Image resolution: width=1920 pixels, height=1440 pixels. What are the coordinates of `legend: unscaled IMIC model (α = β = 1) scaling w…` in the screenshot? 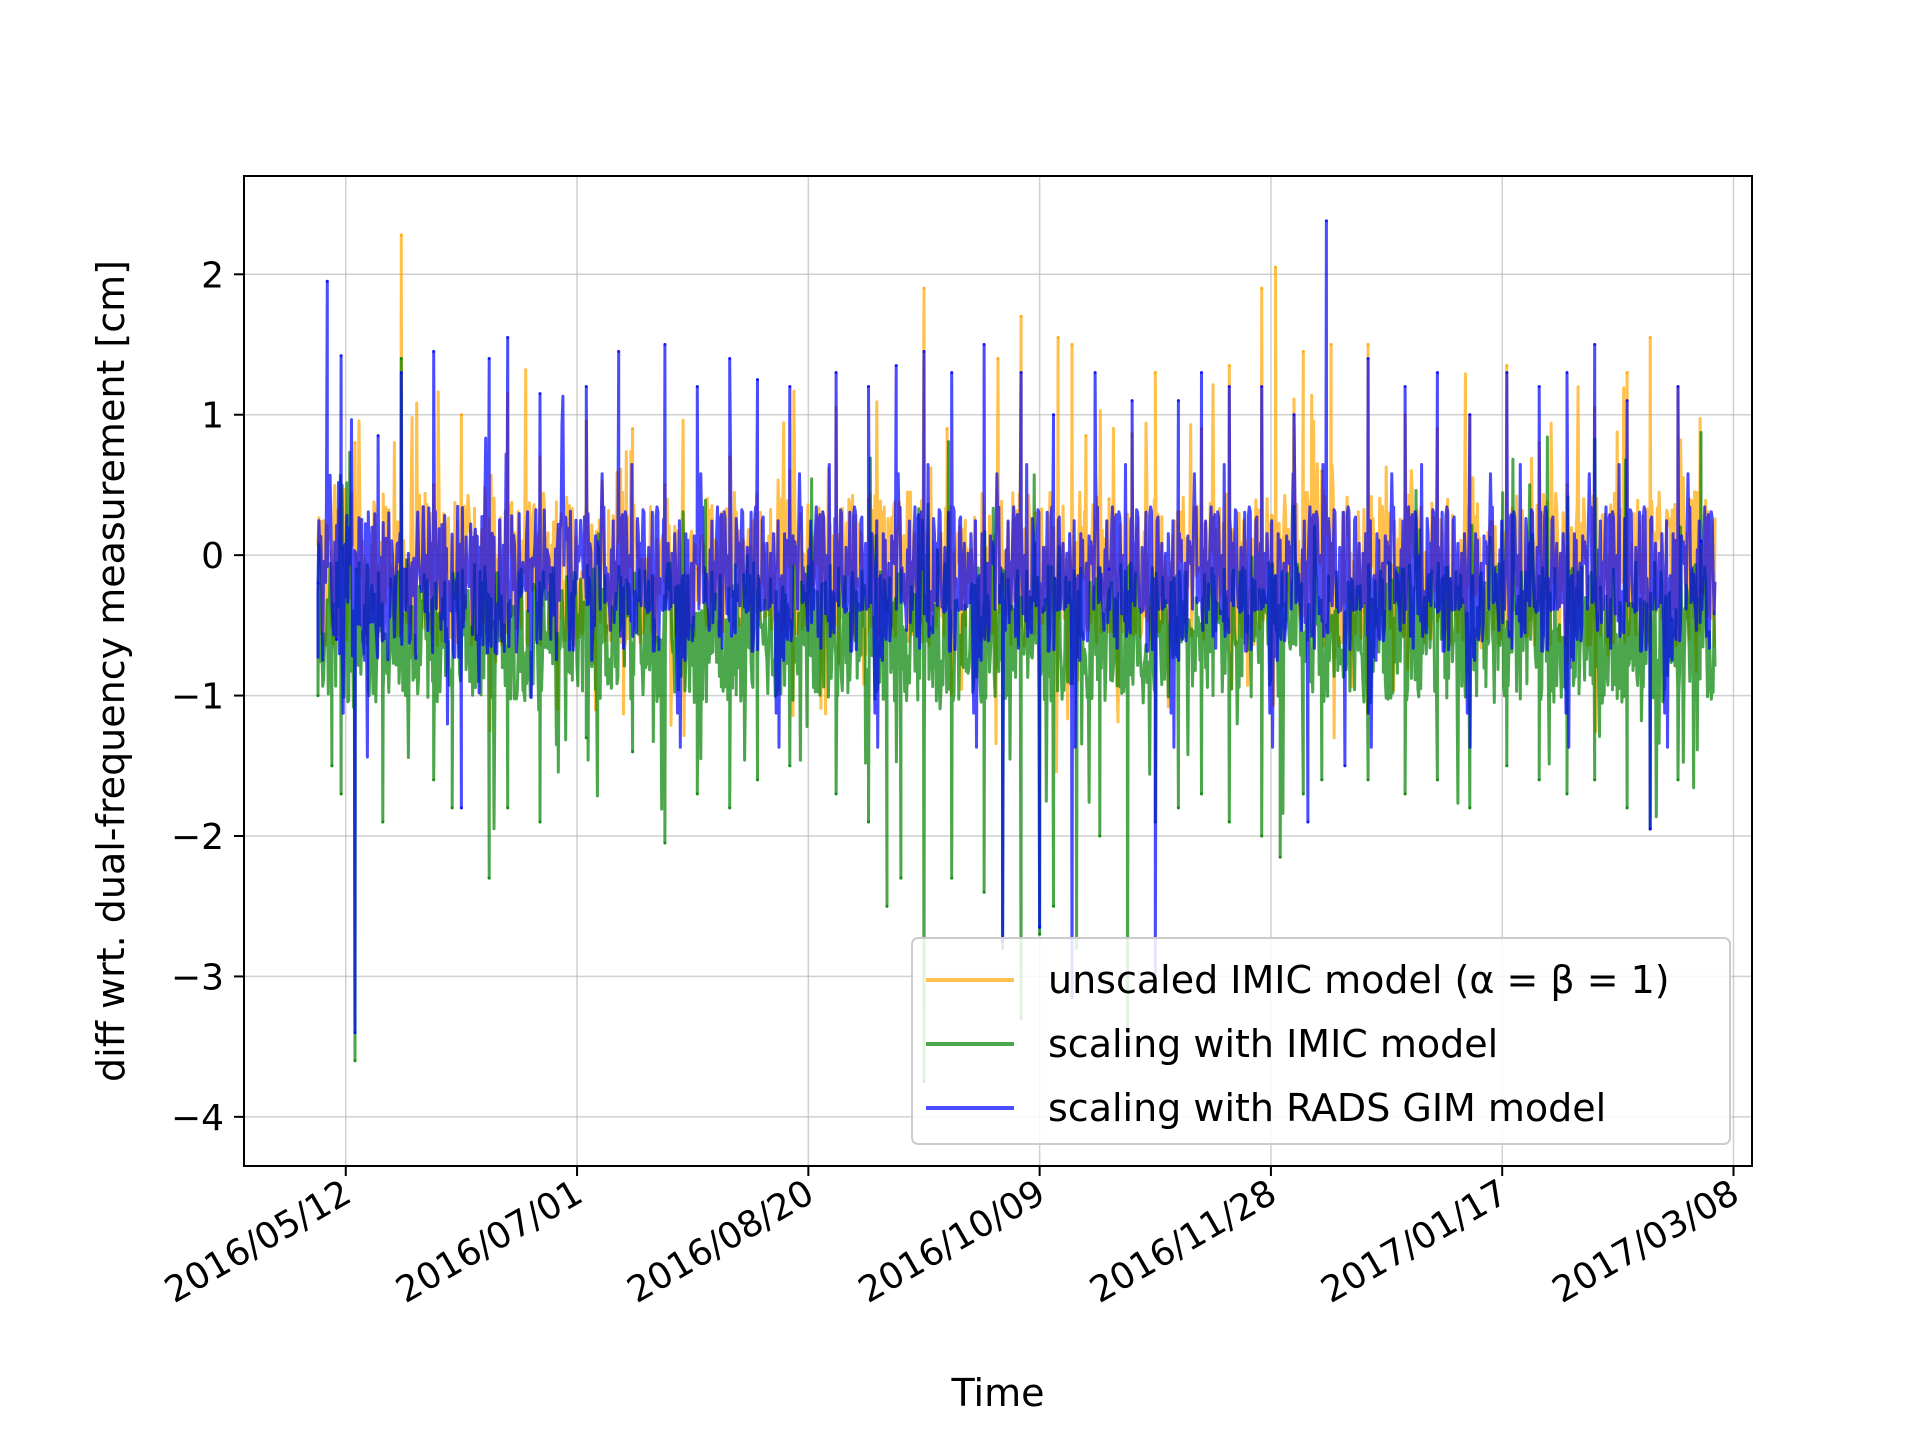 It's located at (1321, 1041).